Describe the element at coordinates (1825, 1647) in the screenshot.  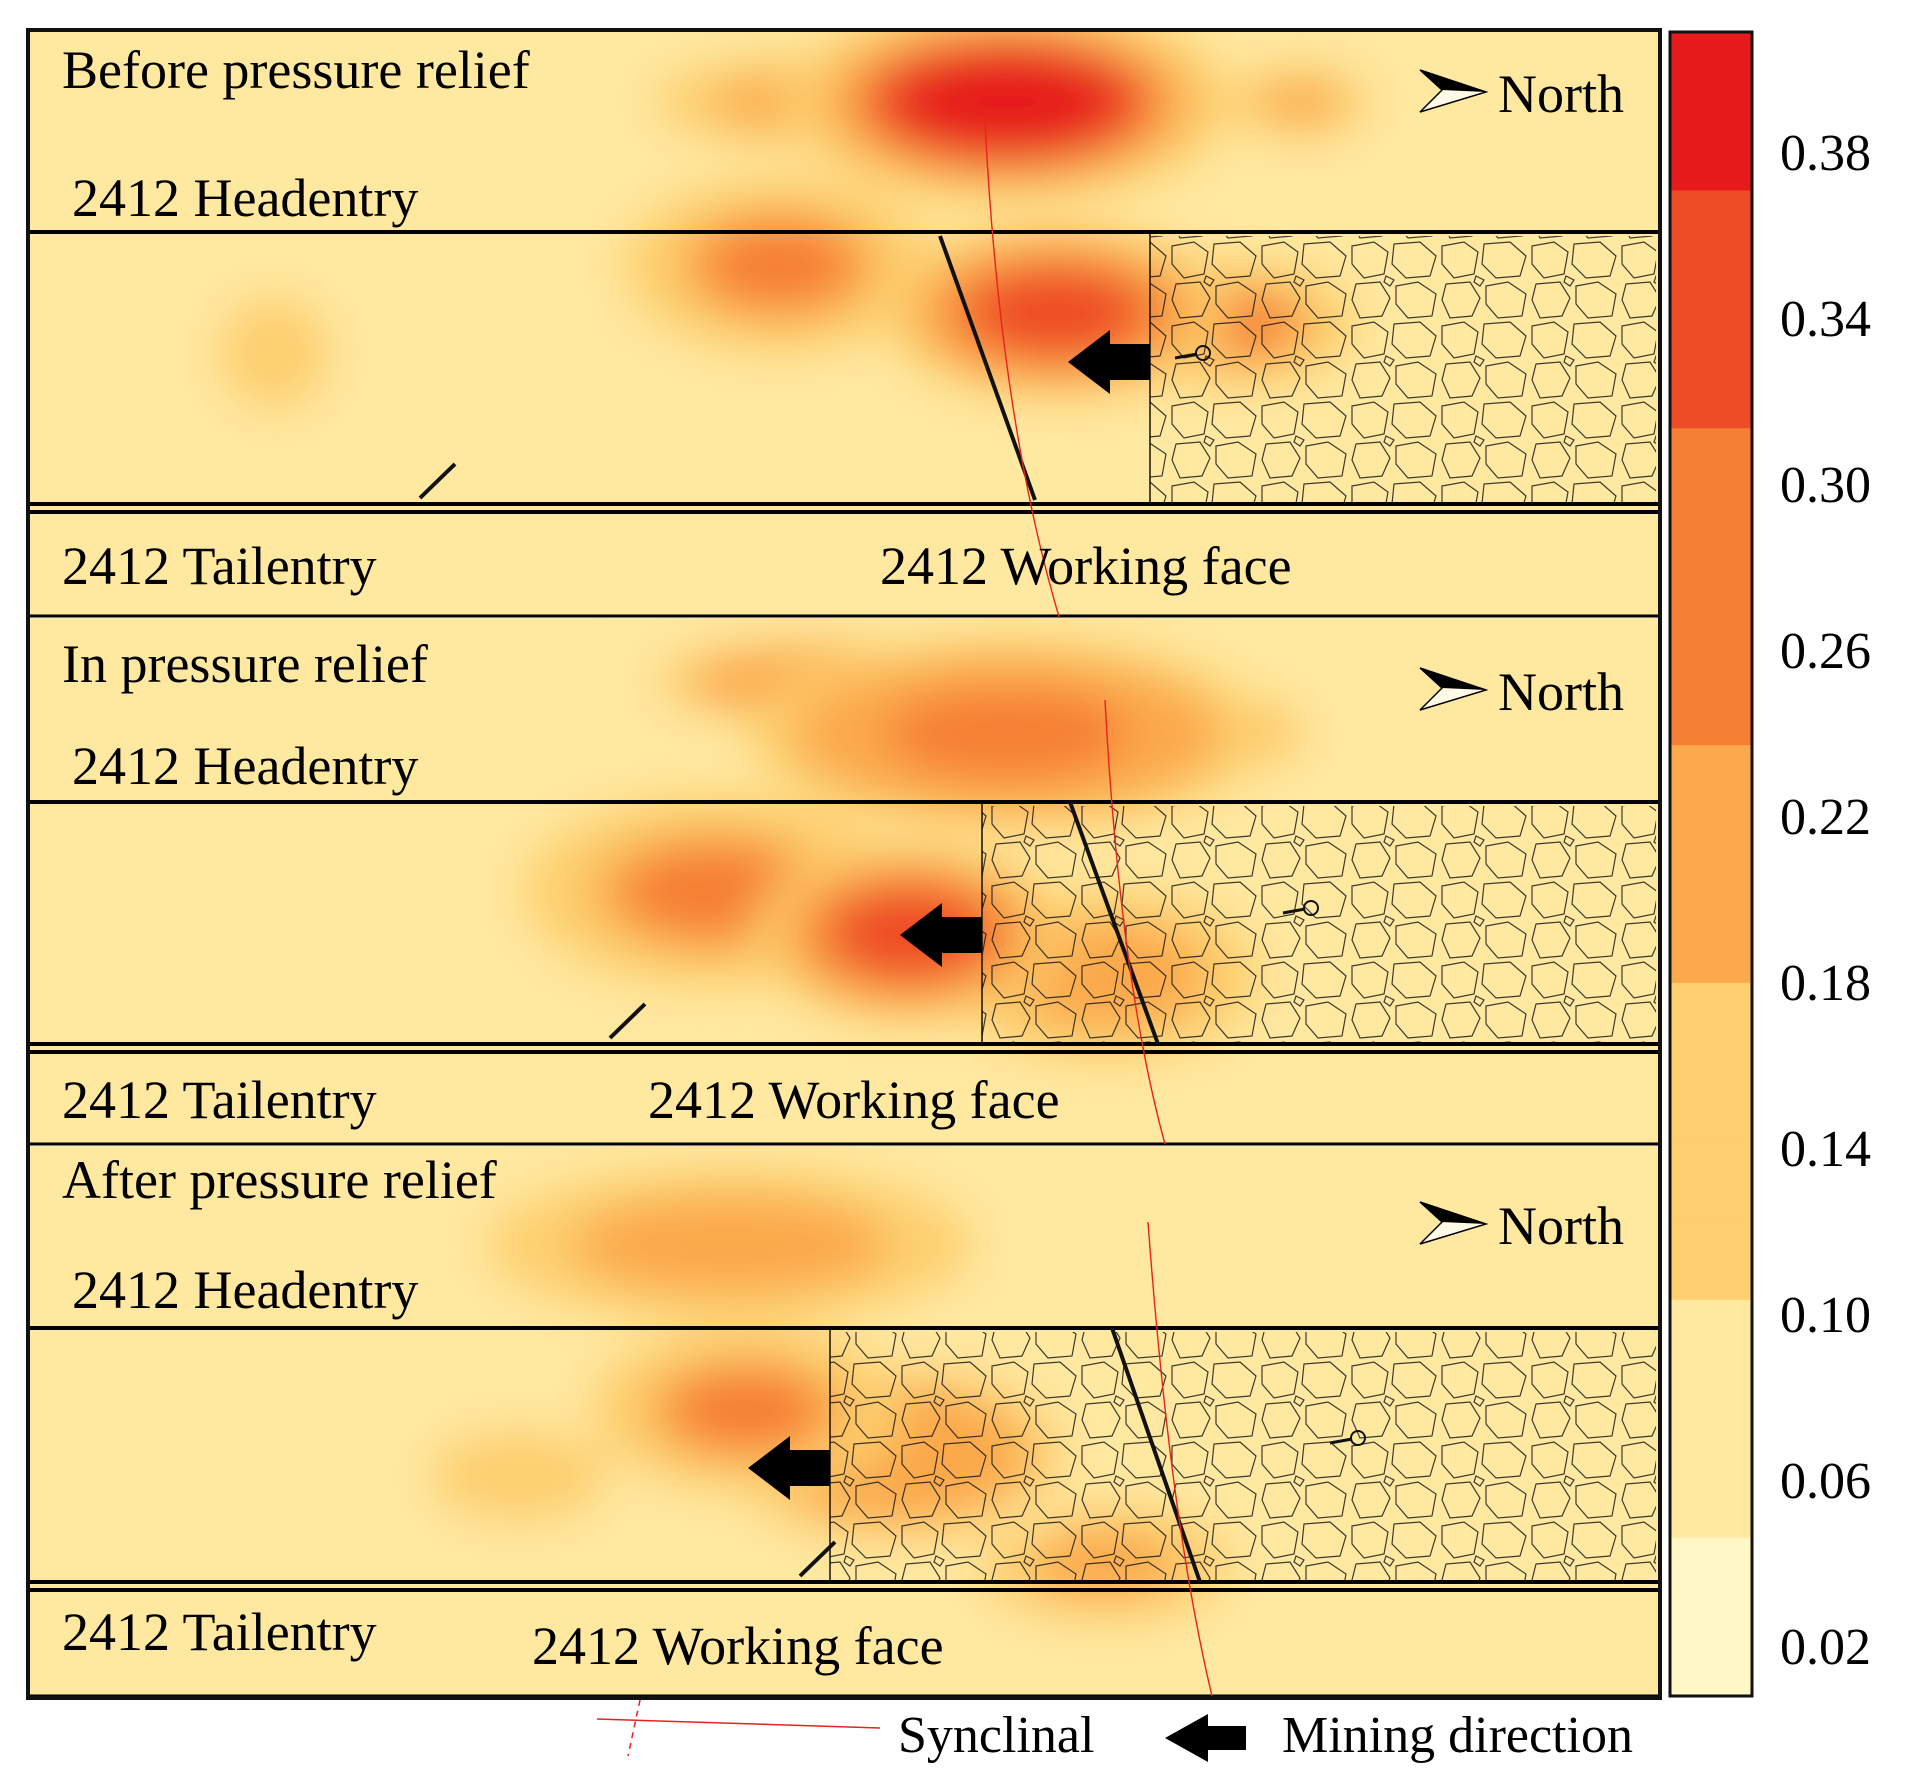
I see `colorbar-tick-label: 0.02` at that location.